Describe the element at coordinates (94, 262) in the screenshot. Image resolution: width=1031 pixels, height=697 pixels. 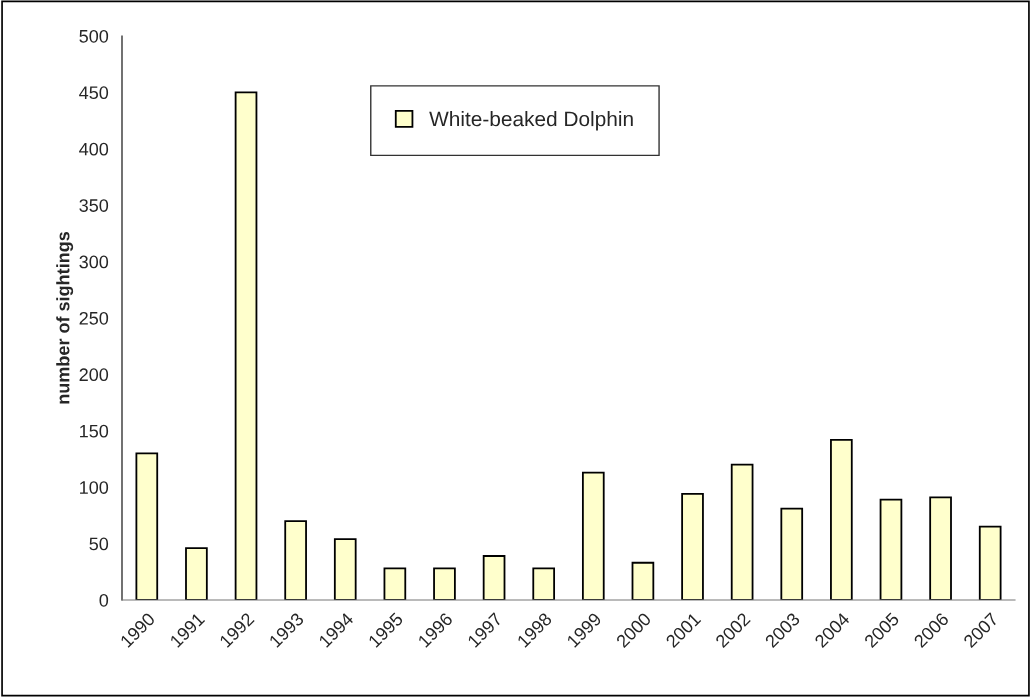
I see `y-tick-label: 300` at that location.